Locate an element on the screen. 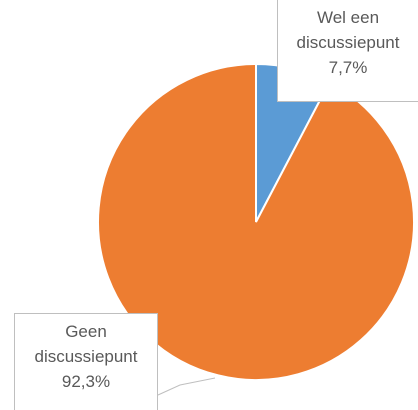 This screenshot has height=410, width=418. slice-name: Wel een discussiepunt is located at coordinates (348, 30).